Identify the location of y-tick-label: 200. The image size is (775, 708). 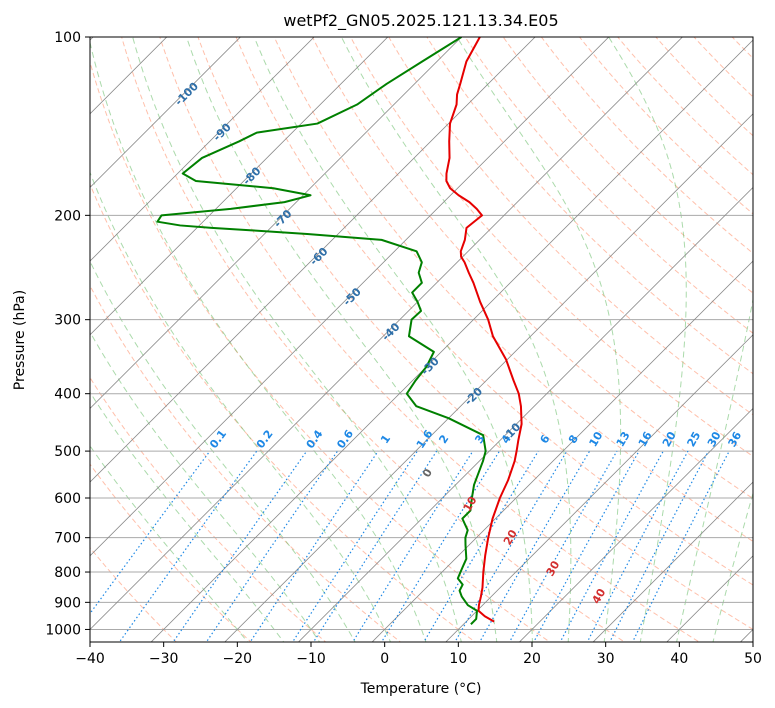
(67, 216).